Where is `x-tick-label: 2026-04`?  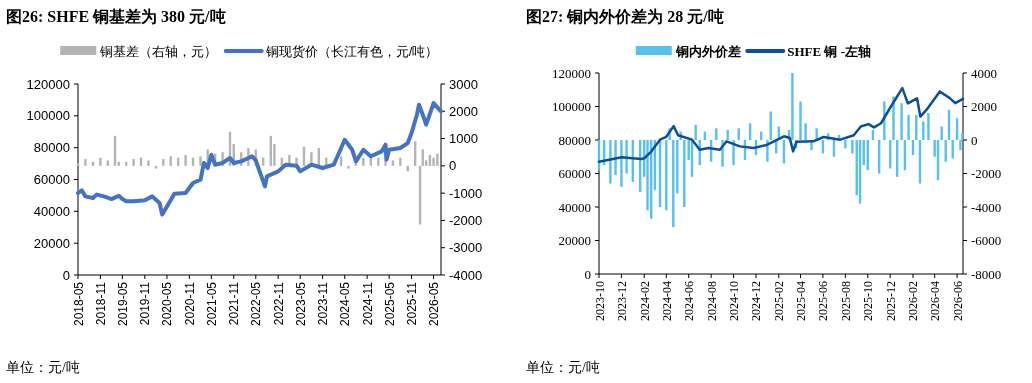
x-tick-label: 2026-04 is located at coordinates (935, 301).